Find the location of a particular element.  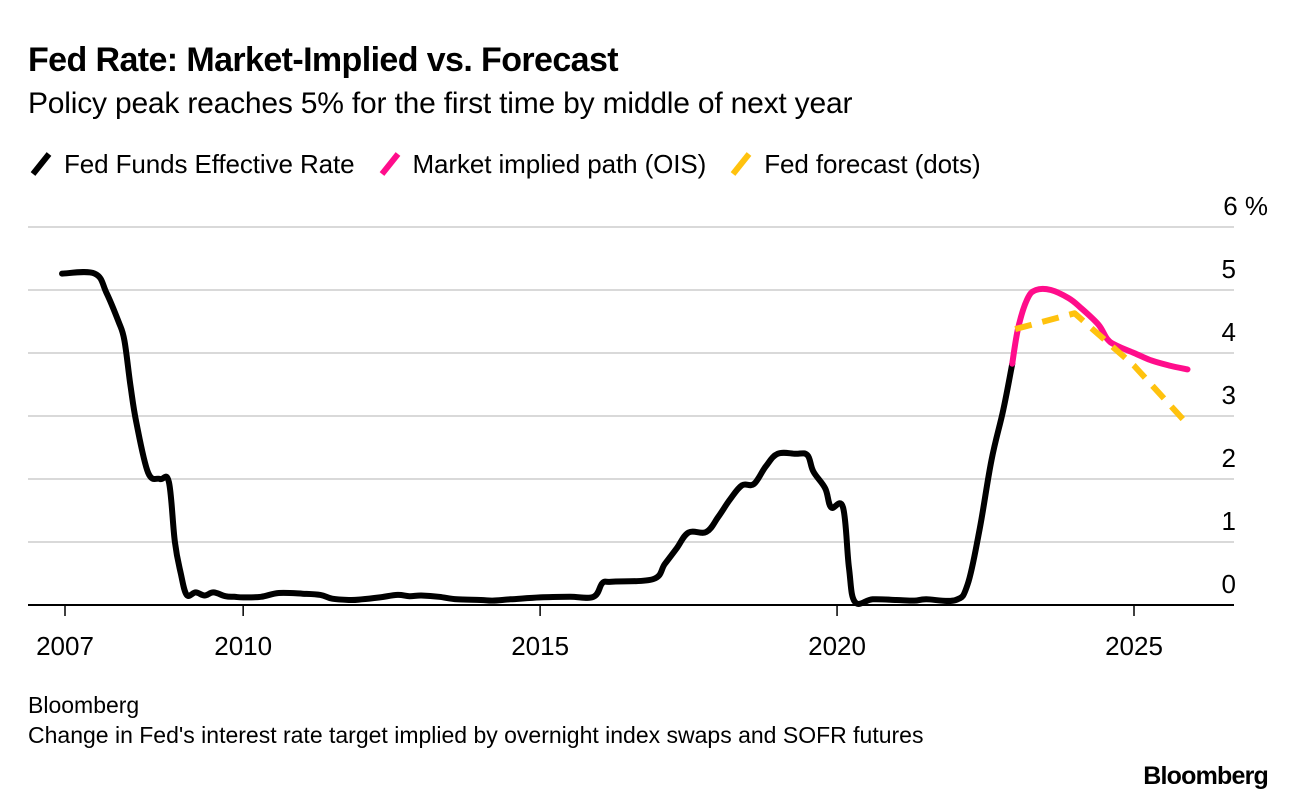

y-tick-label-2: 2 is located at coordinates (1229, 458).